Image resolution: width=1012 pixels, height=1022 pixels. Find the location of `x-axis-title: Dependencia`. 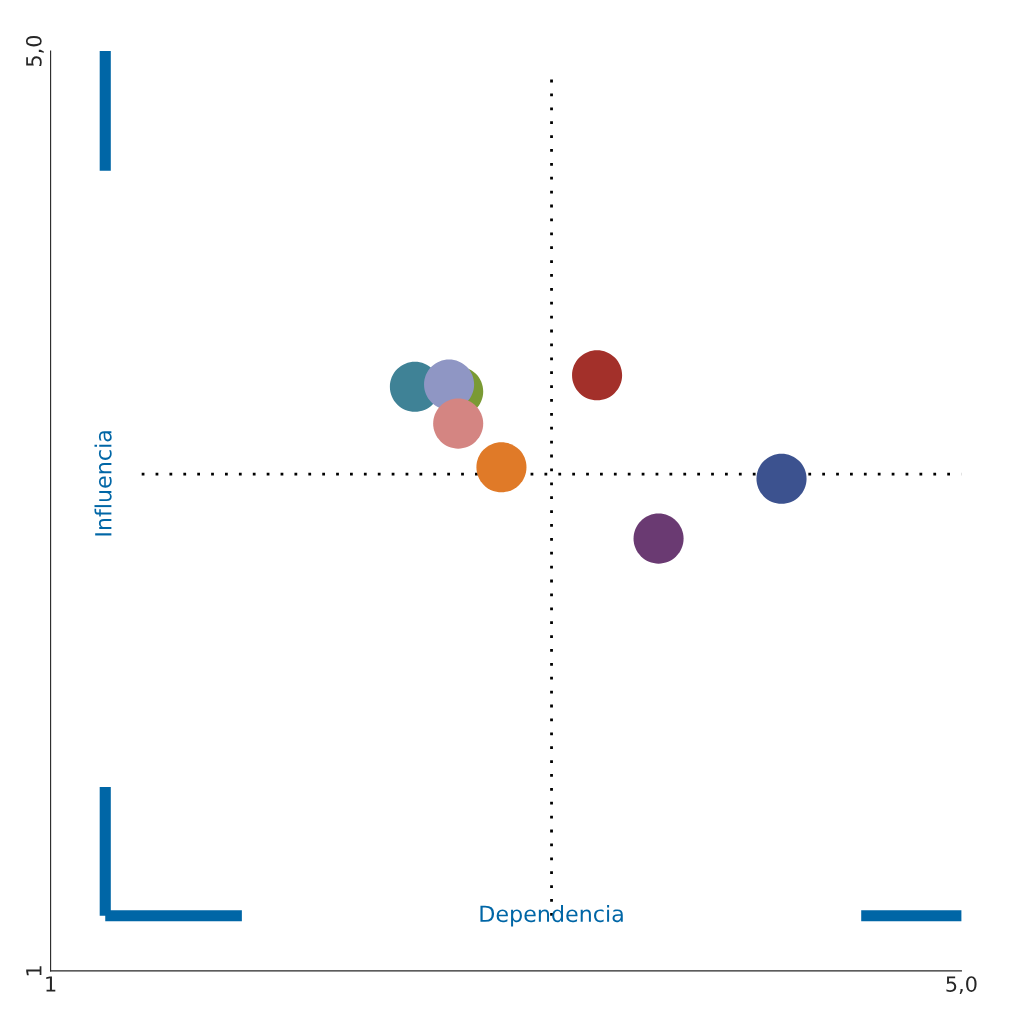

x-axis-title: Dependencia is located at coordinates (551, 915).